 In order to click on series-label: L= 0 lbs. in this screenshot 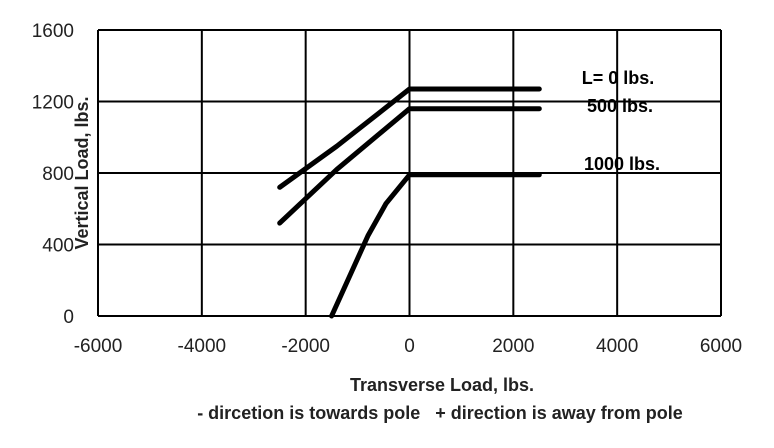, I will do `click(618, 78)`.